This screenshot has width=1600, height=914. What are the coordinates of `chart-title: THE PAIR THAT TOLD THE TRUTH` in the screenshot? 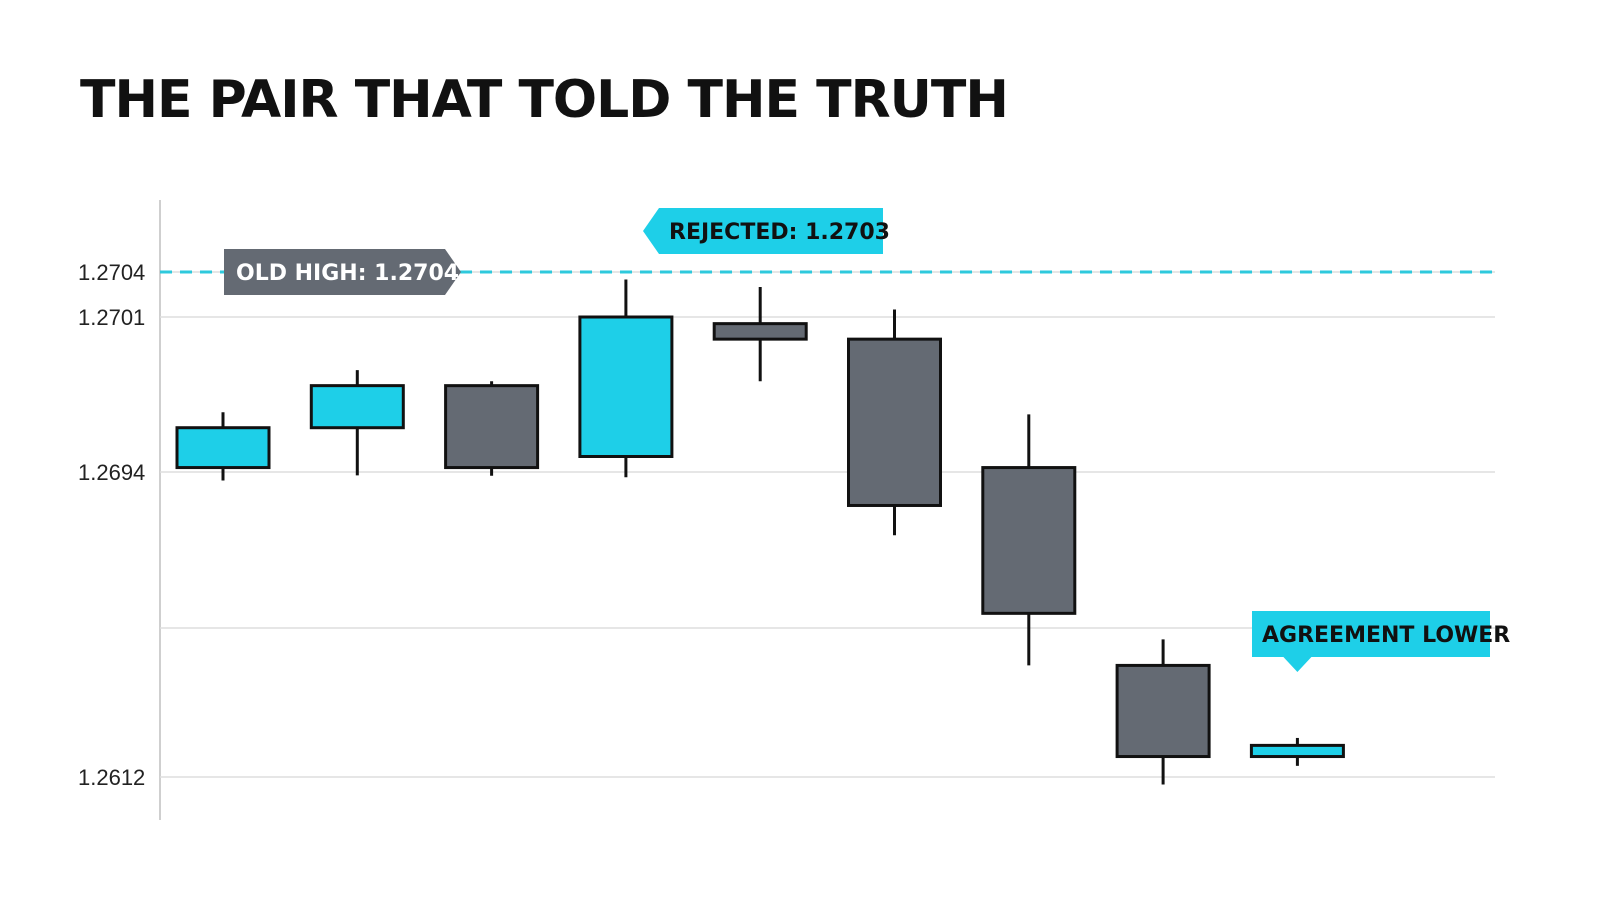 It's located at (544, 100).